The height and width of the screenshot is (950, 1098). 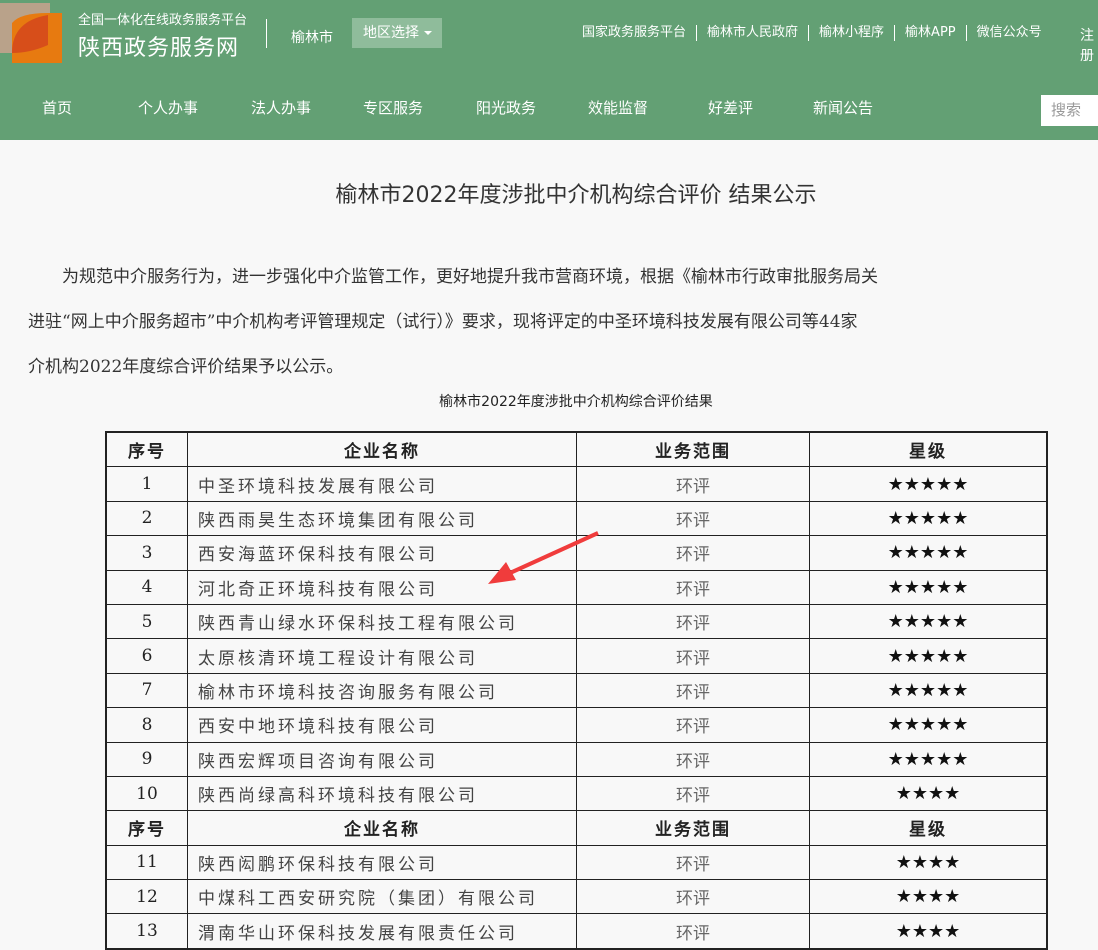 What do you see at coordinates (382, 484) in the screenshot?
I see `company-name: 中圣环境科技发展有限公司` at bounding box center [382, 484].